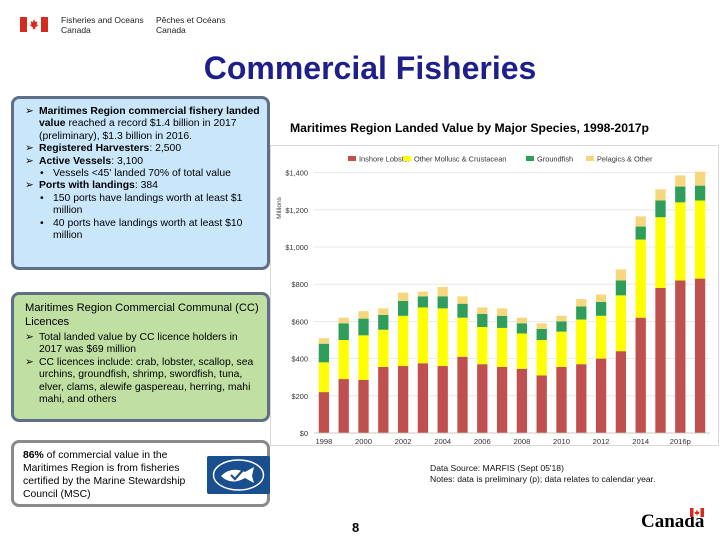  I want to click on bullet-vessels: ➢ Active Vessels: 3,100, so click(84, 161).